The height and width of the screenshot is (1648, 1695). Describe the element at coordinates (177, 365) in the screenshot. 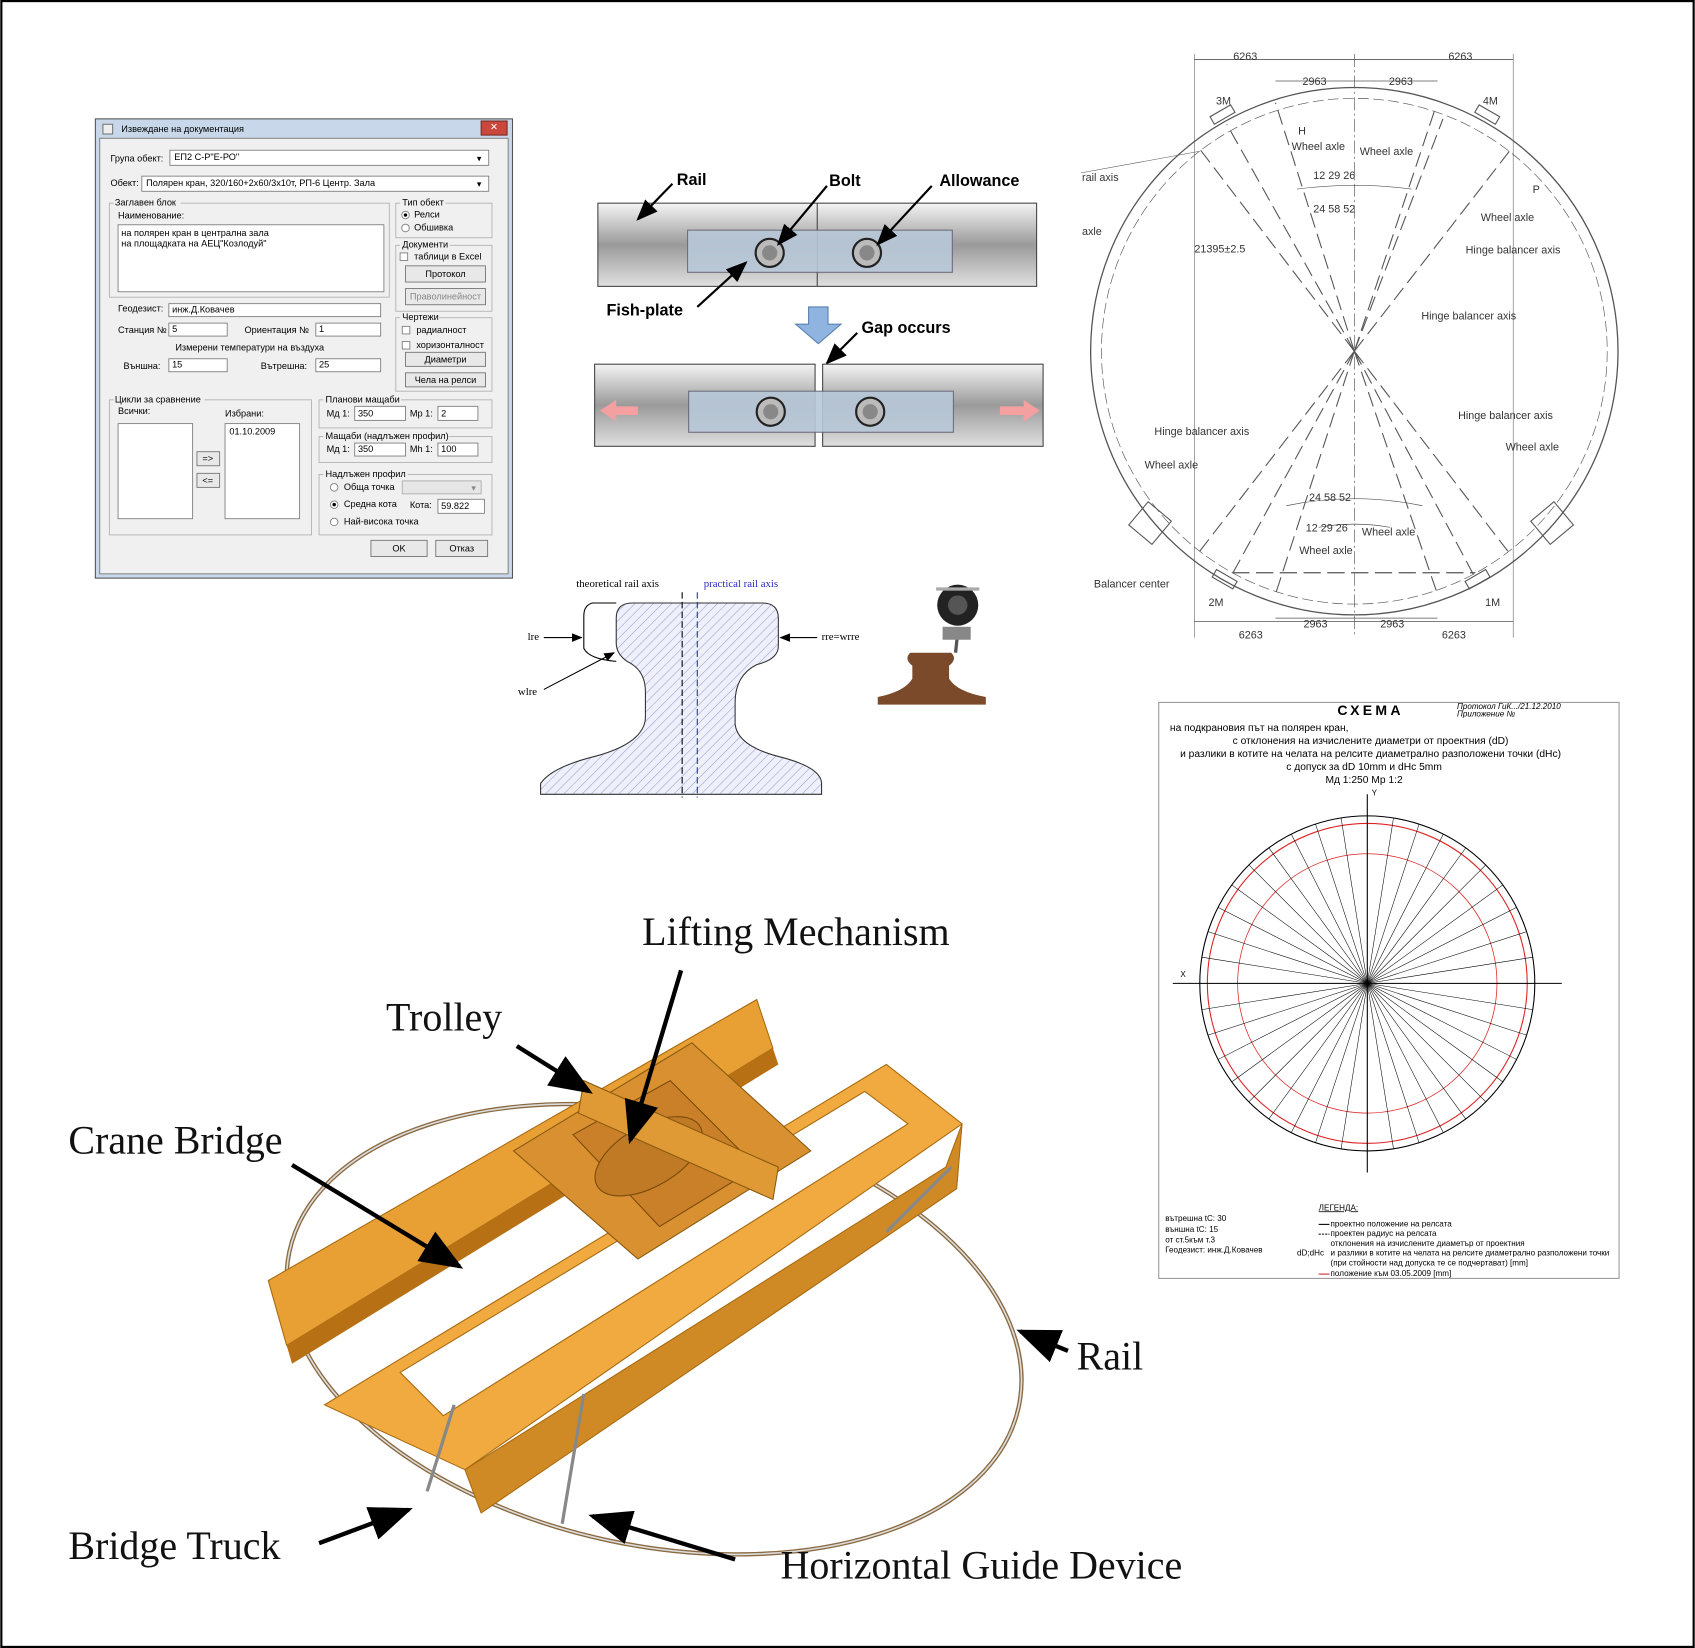

I see `outer-value-label: 15` at that location.